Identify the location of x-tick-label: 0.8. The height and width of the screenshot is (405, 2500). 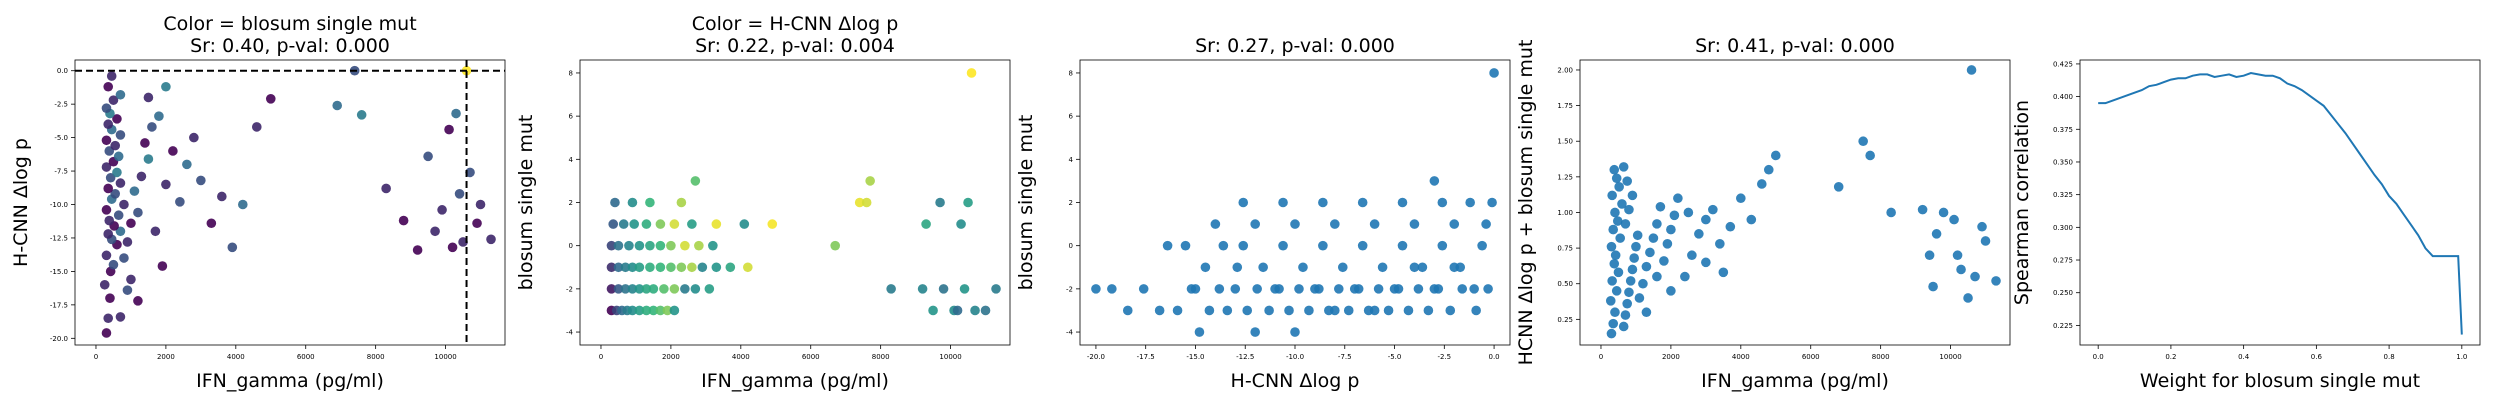
(2389, 357).